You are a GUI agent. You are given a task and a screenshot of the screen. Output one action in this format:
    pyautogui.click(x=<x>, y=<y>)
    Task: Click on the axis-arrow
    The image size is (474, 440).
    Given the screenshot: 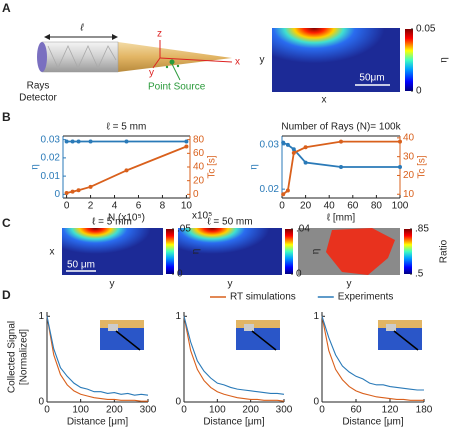 What is the action you would take?
    pyautogui.click(x=156, y=63)
    